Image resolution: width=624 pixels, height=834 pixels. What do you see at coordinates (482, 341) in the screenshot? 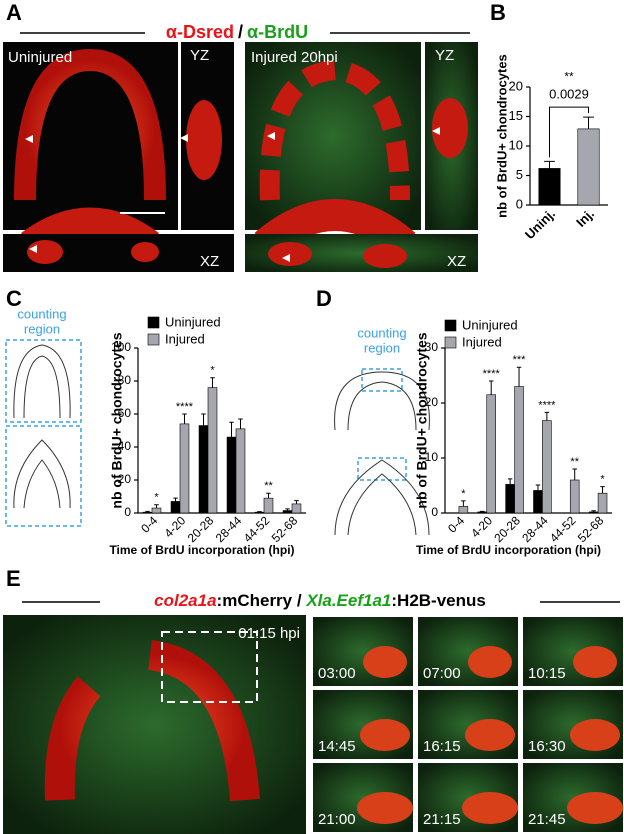
I see `legend-label: Injured` at bounding box center [482, 341].